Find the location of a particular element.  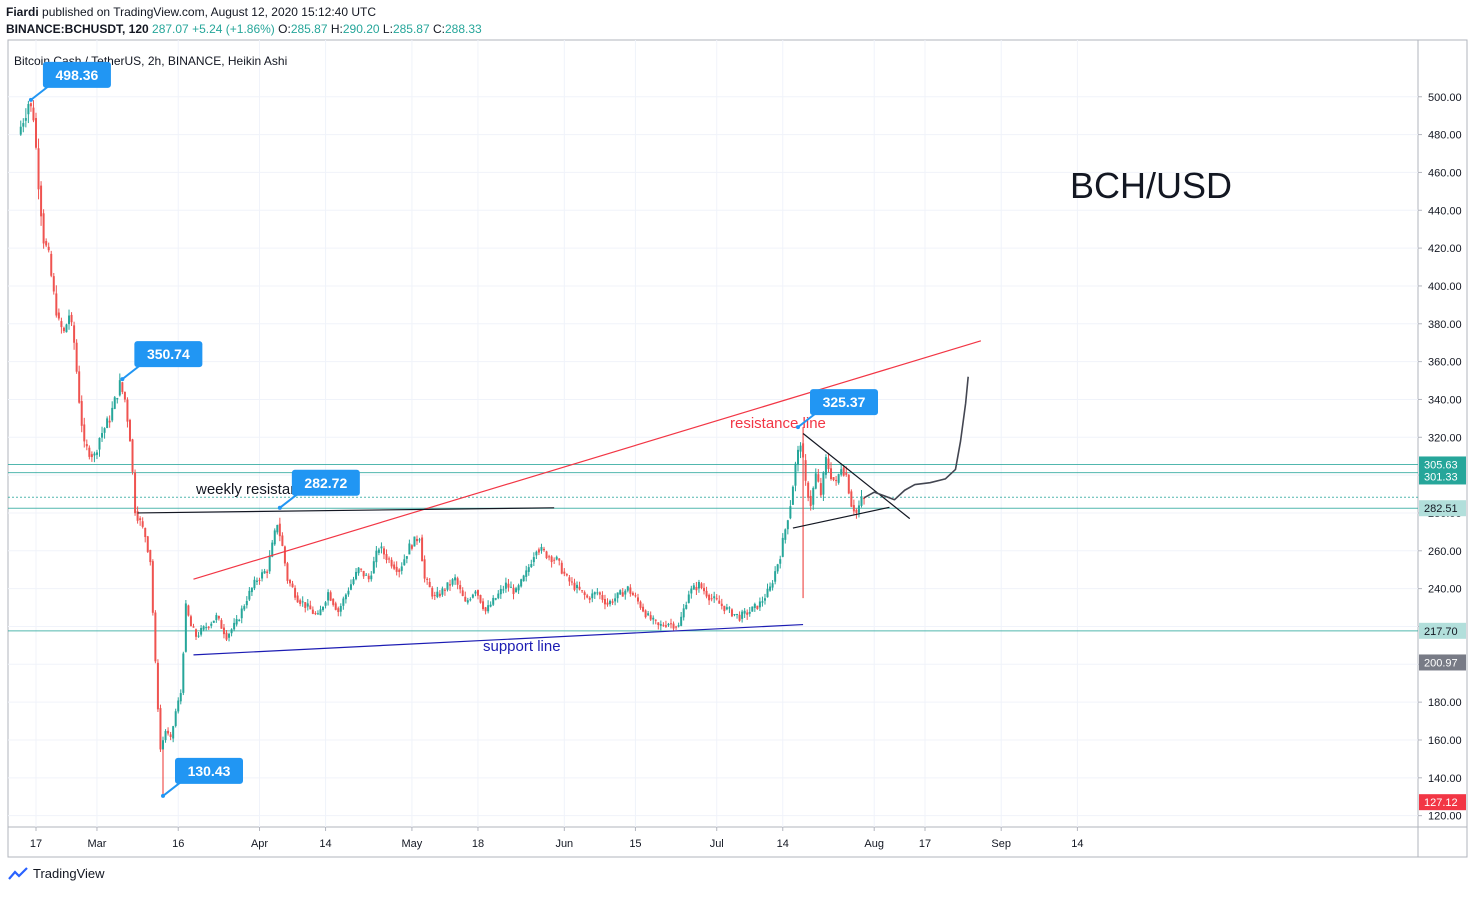

price-change: +5.24 (+1.86%) is located at coordinates (233, 29).